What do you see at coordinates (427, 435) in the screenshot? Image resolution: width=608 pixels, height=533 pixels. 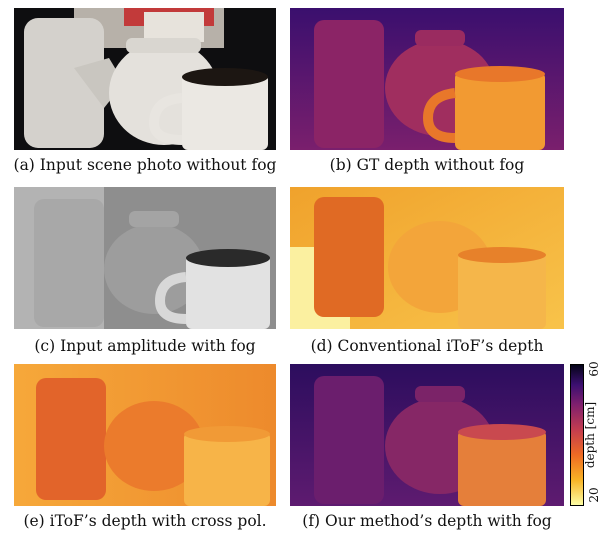 I see `panel-f-our-method-depth` at bounding box center [427, 435].